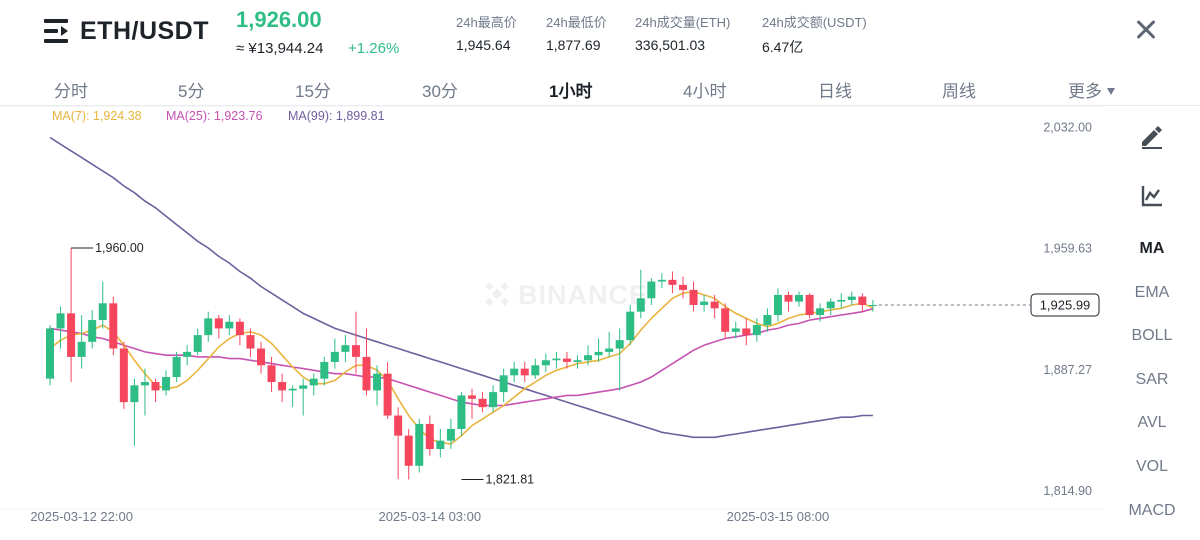  I want to click on tab-1w: 周线, so click(959, 91).